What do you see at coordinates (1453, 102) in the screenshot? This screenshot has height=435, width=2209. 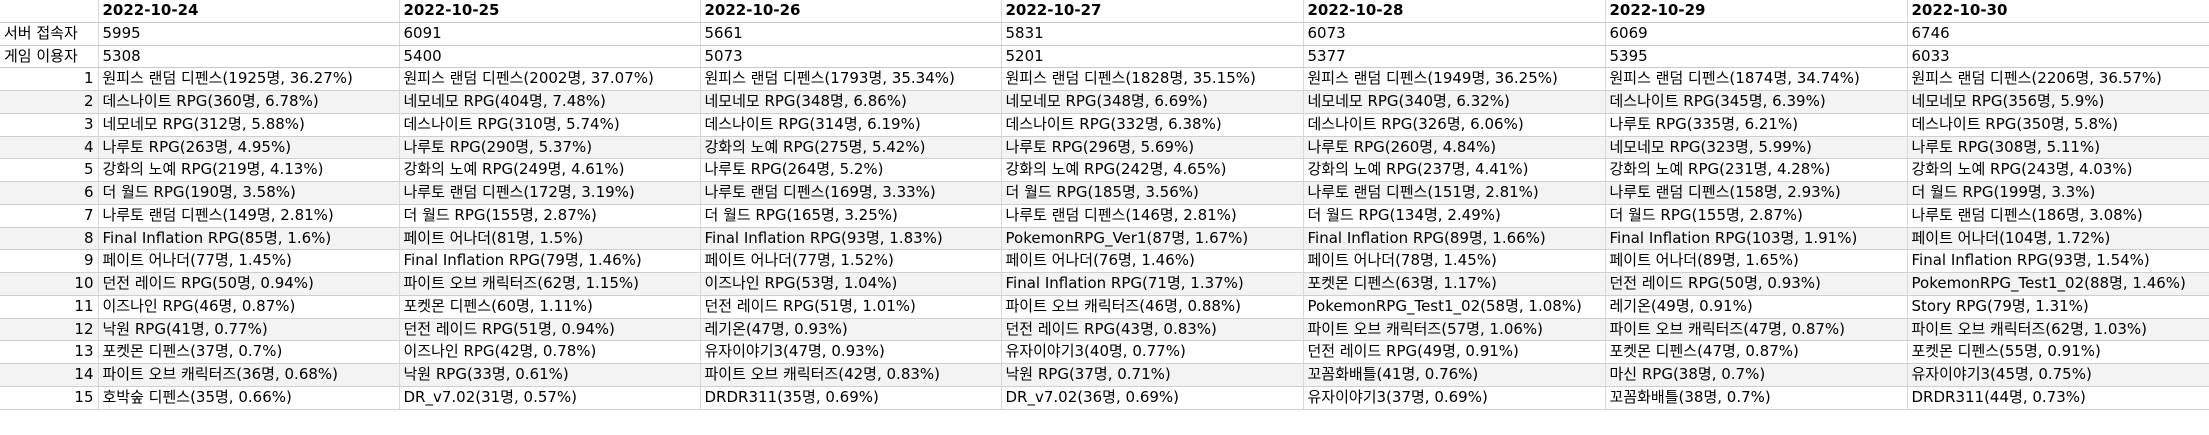 I see `rank-cell: 네모네모 RPG(340명, 6.32%)` at bounding box center [1453, 102].